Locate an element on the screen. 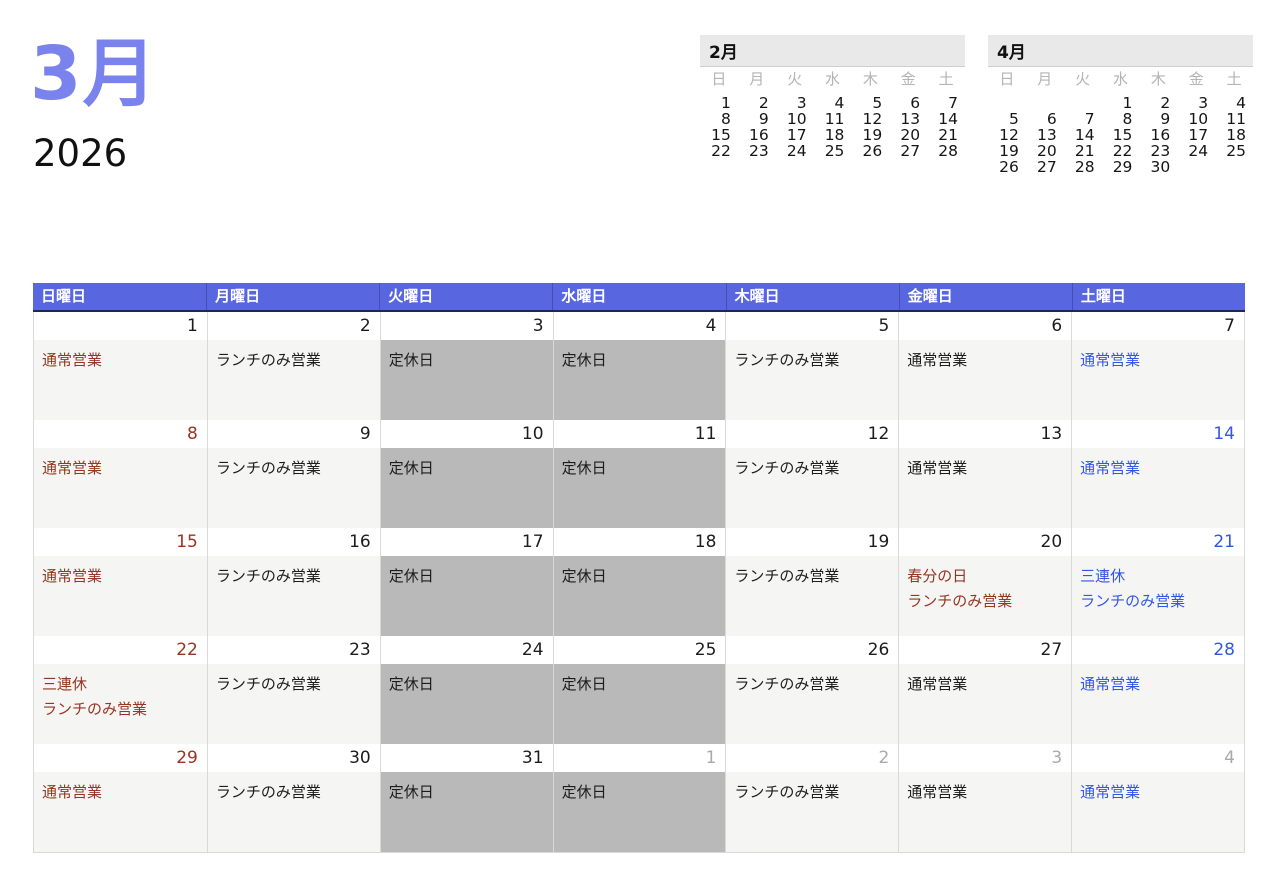 This screenshot has height=881, width=1273. mini-day-number: 3 is located at coordinates (801, 103).